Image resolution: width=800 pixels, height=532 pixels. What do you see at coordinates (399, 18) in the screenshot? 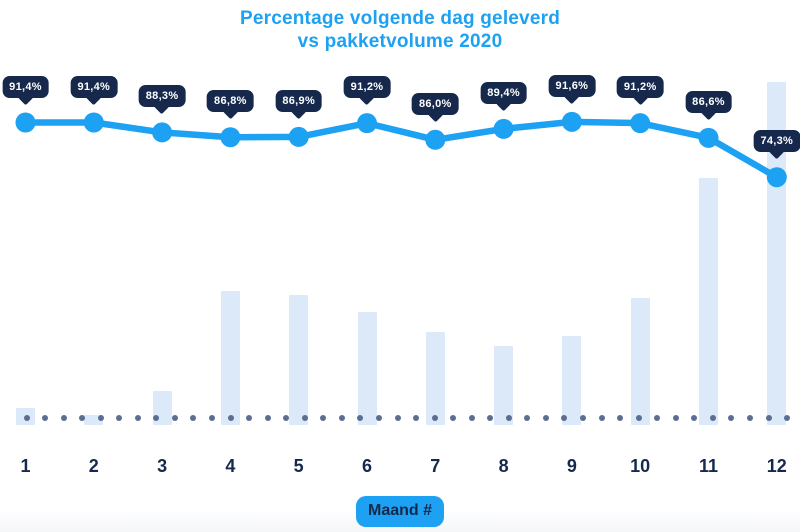
I see `chart-title-line-1: Percentage volgende dag geleverd` at bounding box center [399, 18].